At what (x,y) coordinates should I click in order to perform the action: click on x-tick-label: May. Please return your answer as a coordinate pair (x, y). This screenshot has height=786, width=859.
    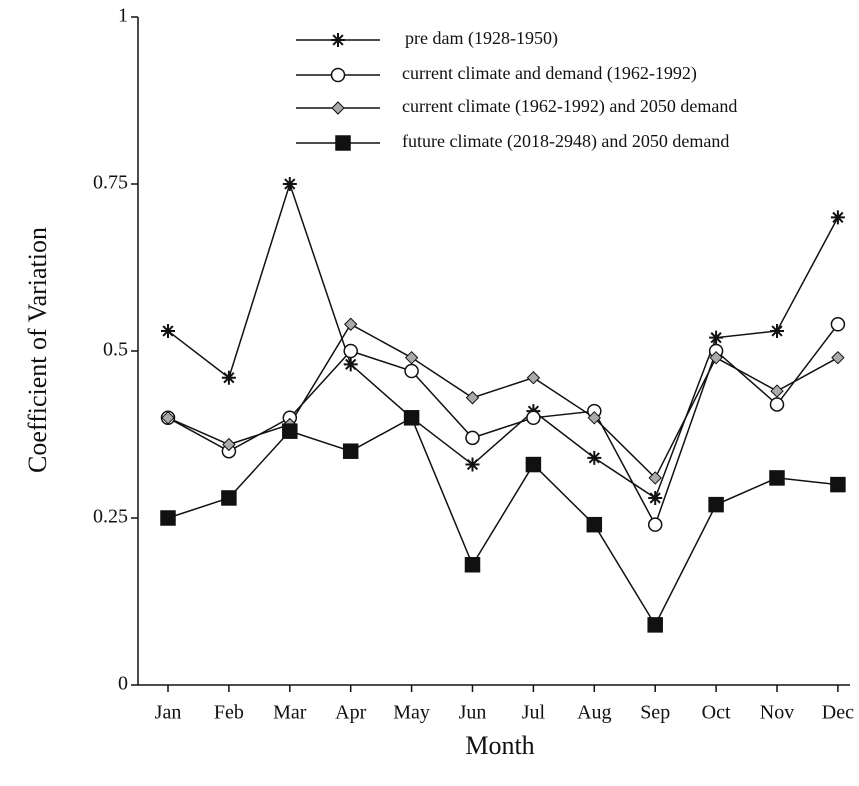
    Looking at the image, I should click on (411, 713).